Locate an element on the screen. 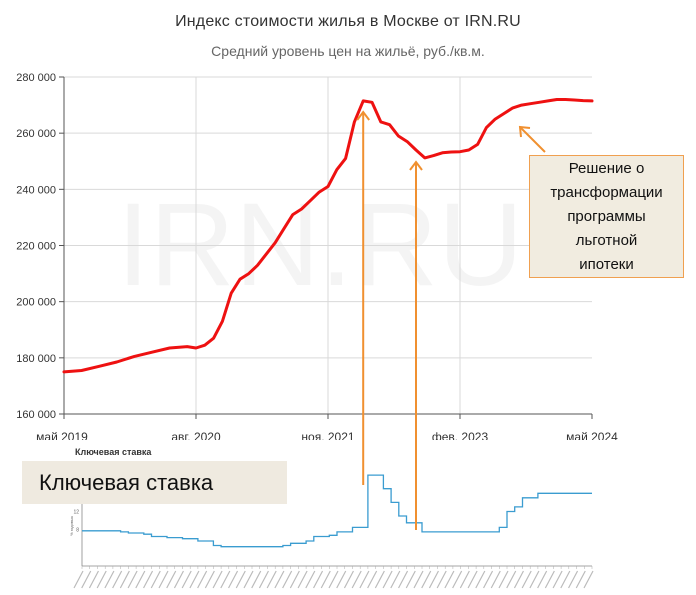 This screenshot has width=696, height=595. x-tick-label: май 2019 is located at coordinates (62, 435).